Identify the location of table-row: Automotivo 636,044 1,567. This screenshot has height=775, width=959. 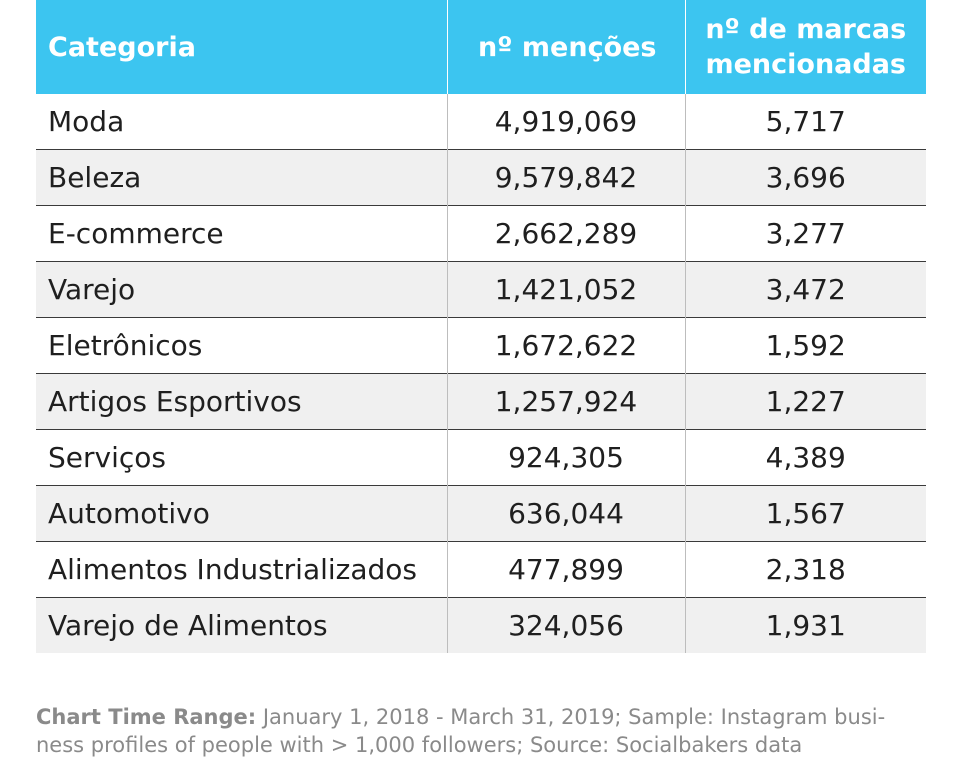
(481, 513).